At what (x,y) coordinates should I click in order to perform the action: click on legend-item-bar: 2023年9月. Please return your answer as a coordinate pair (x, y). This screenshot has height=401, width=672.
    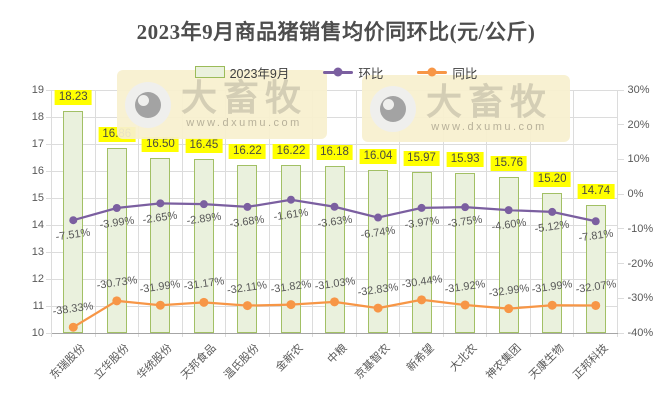
    Looking at the image, I should click on (242, 72).